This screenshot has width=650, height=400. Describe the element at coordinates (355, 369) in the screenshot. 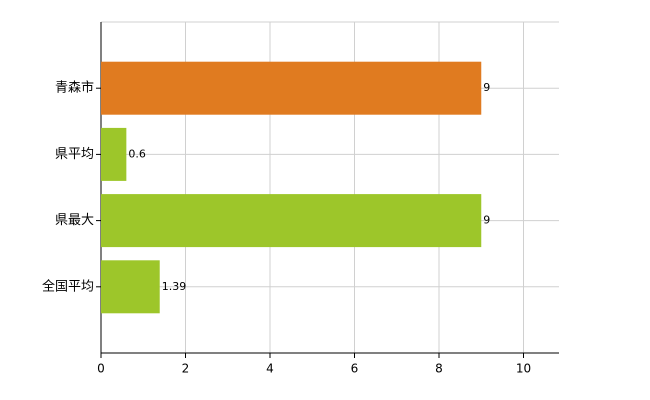

I see `x-tick-label: 6` at that location.